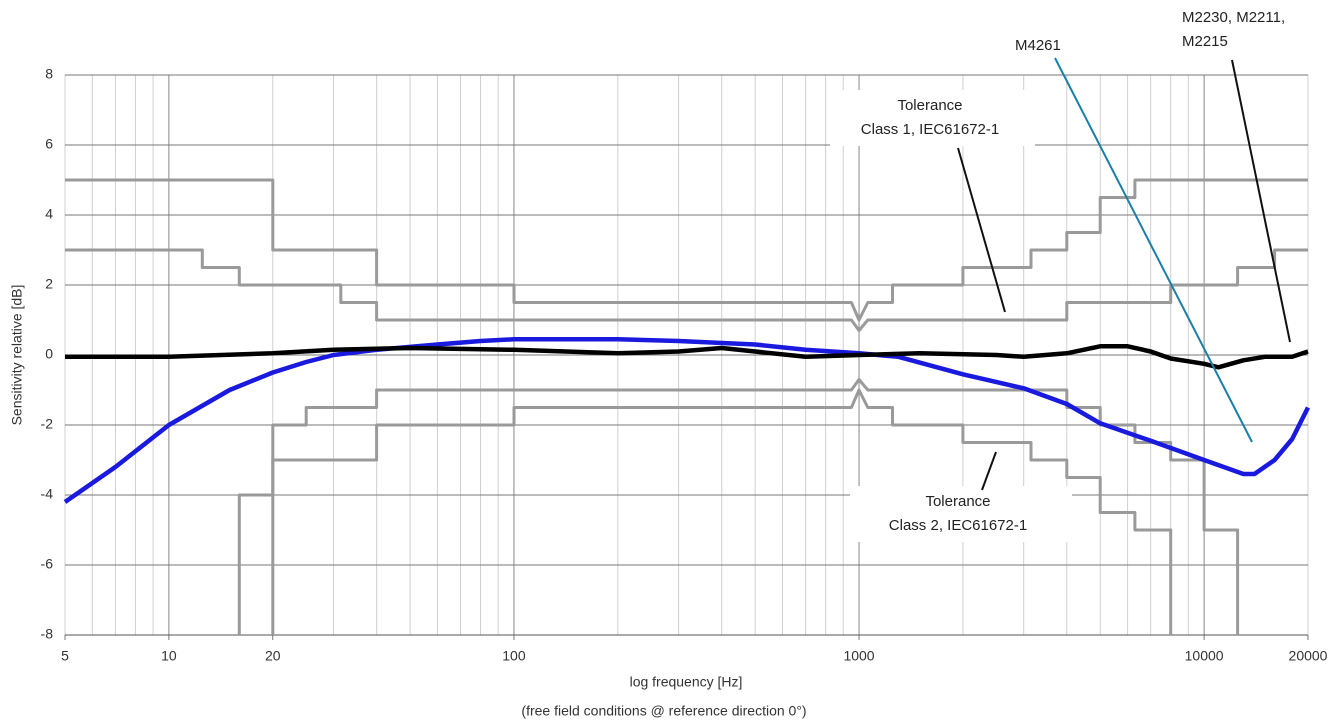 Image resolution: width=1329 pixels, height=726 pixels. I want to click on x-tick-label: 10000, so click(1204, 656).